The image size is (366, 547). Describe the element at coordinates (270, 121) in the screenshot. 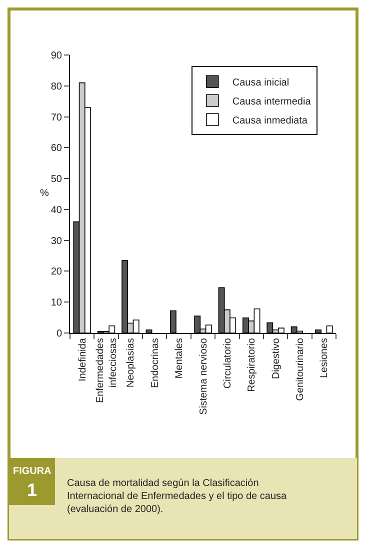

I see `legend-label: Causa inmediata` at that location.